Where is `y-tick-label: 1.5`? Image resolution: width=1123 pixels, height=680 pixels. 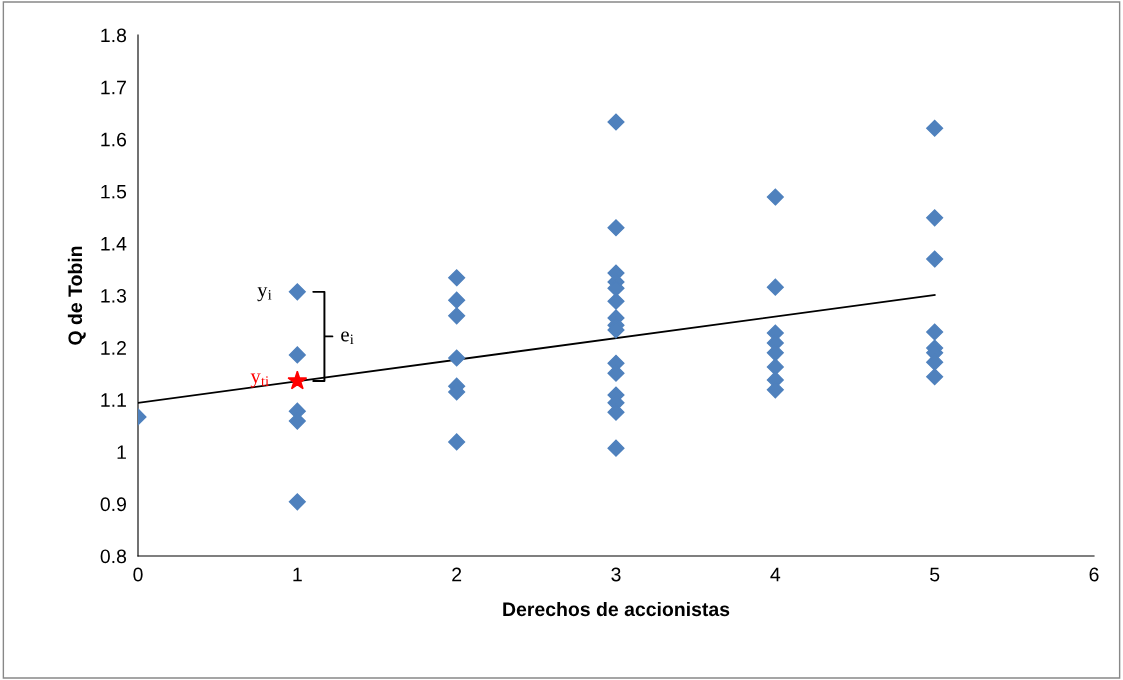 y-tick-label: 1.5 is located at coordinates (114, 191).